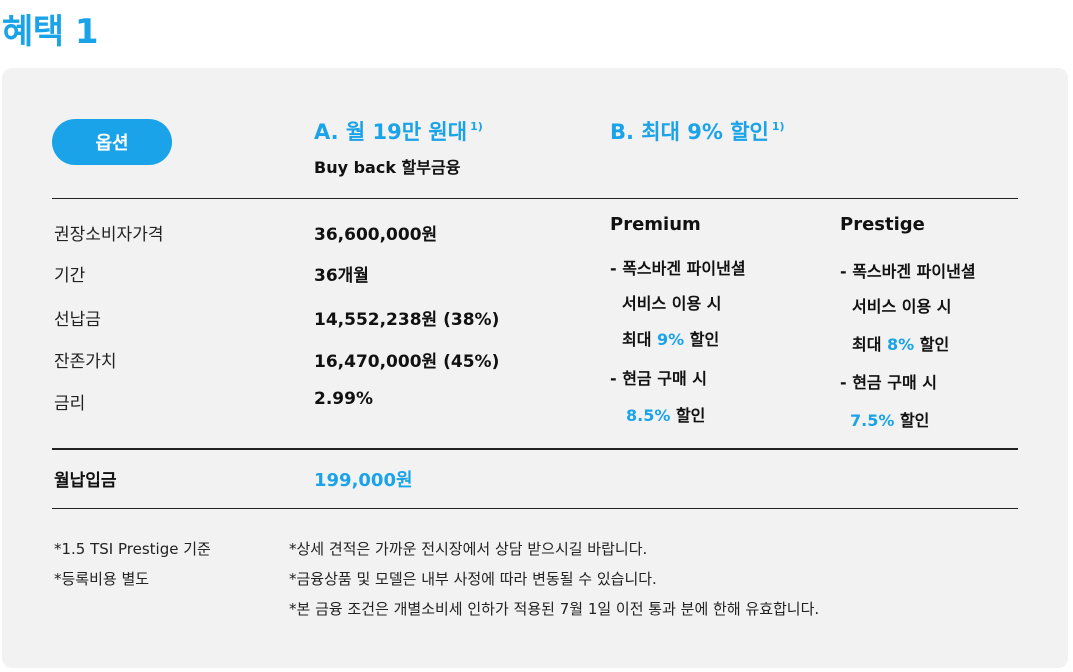  Describe the element at coordinates (85, 362) in the screenshot. I see `row-label-residual: 잔존가치` at that location.